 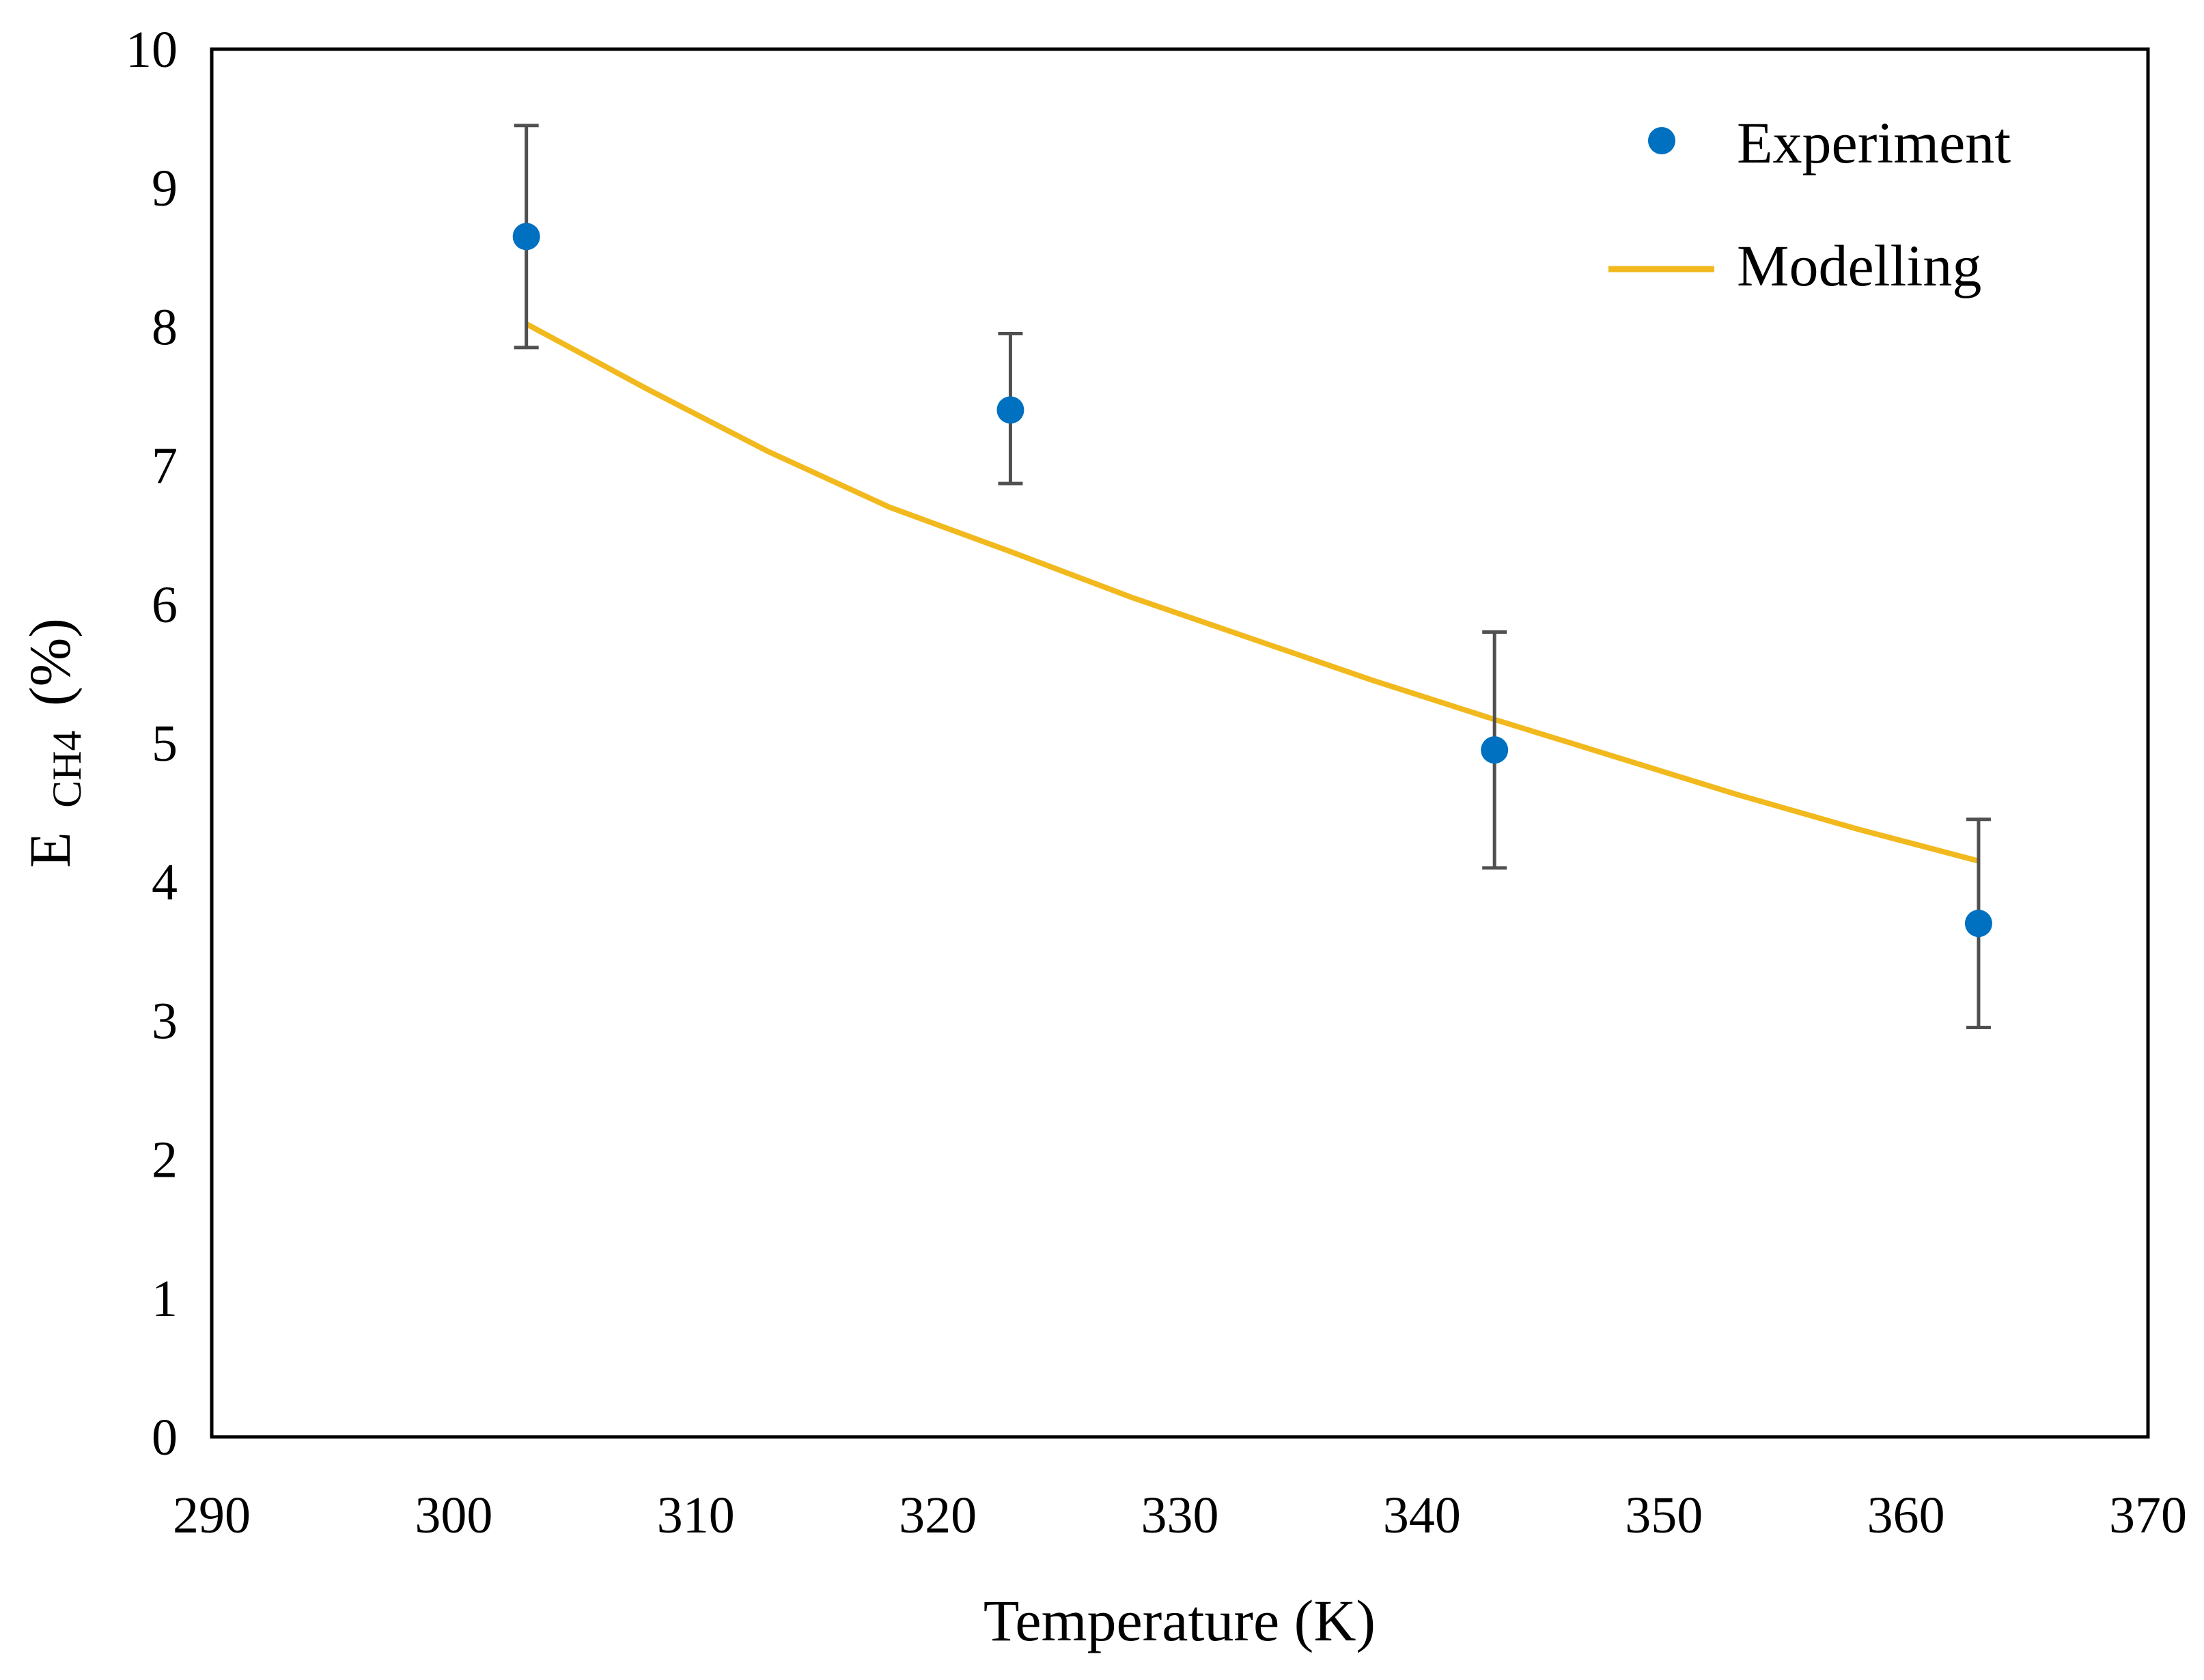 What do you see at coordinates (1874, 143) in the screenshot?
I see `legend-experiment-label: Experiment` at bounding box center [1874, 143].